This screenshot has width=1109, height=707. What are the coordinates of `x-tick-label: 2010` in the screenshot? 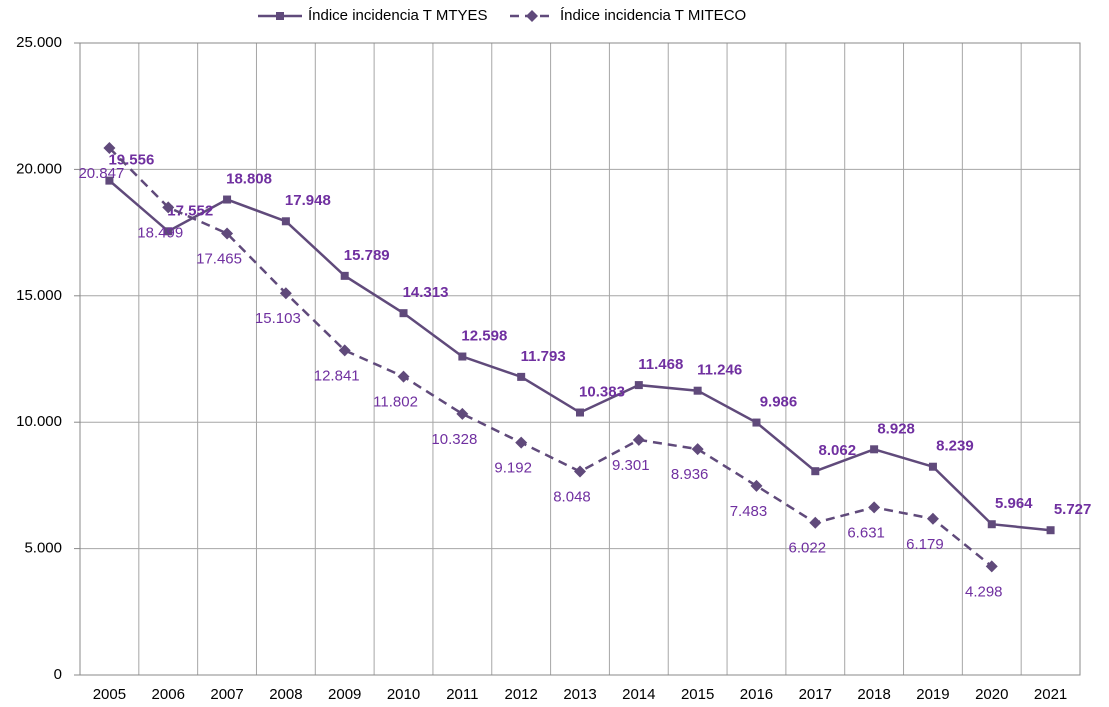 It's located at (403, 694).